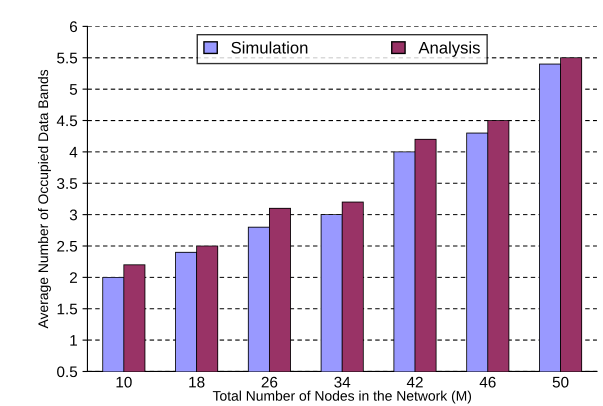  What do you see at coordinates (67, 121) in the screenshot?
I see `y-tick-label: 4.5` at bounding box center [67, 121].